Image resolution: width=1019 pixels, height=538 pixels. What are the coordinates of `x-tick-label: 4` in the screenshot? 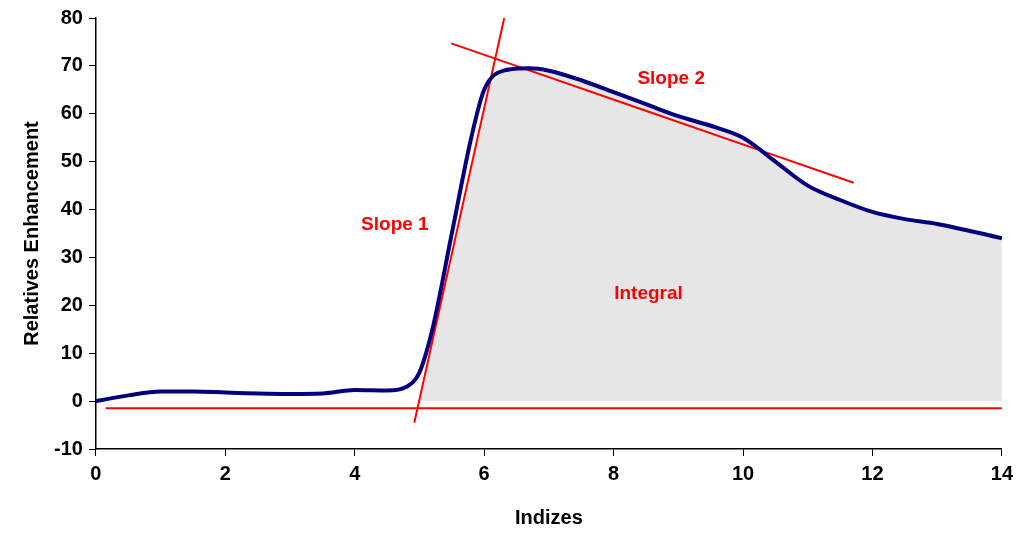 It's located at (355, 472).